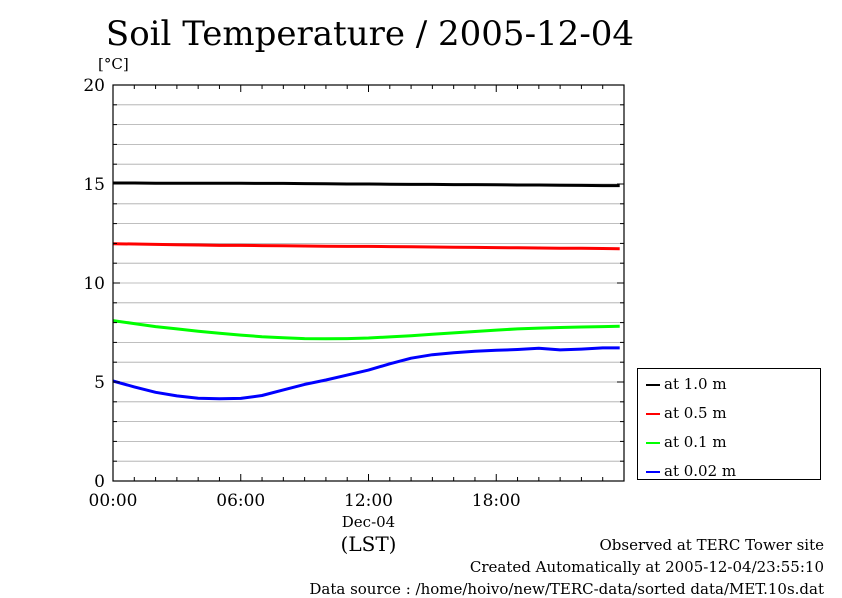 This screenshot has width=842, height=598. I want to click on x-tick-label: 00:00, so click(113, 501).